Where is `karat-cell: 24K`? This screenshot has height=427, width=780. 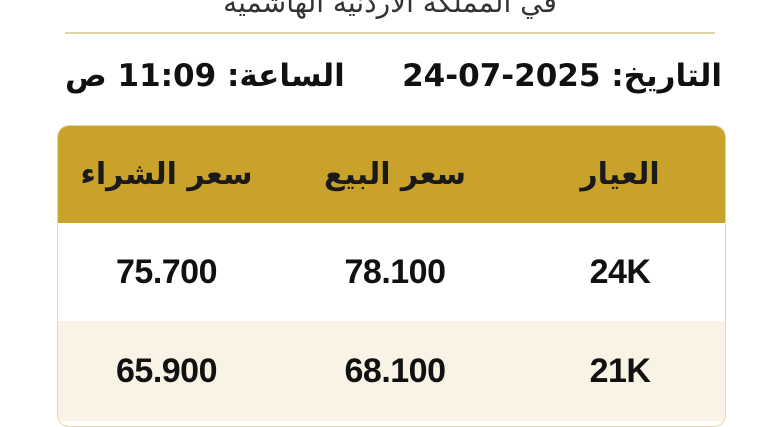
karat-cell: 24K is located at coordinates (620, 271).